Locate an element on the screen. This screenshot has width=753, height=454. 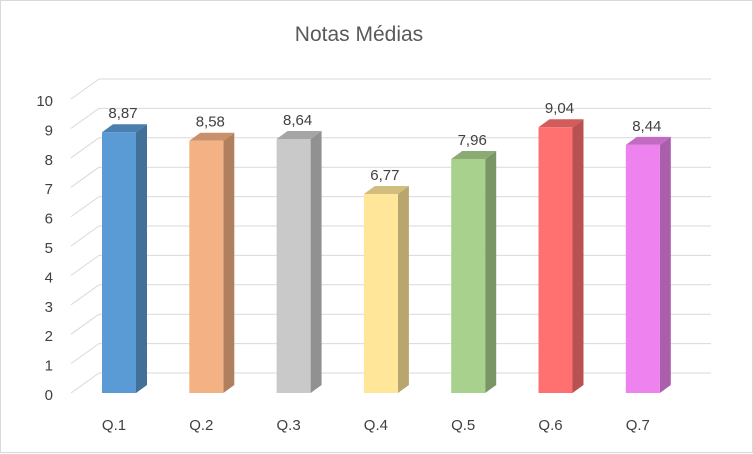
y-tick-label: 3 is located at coordinates (49, 307).